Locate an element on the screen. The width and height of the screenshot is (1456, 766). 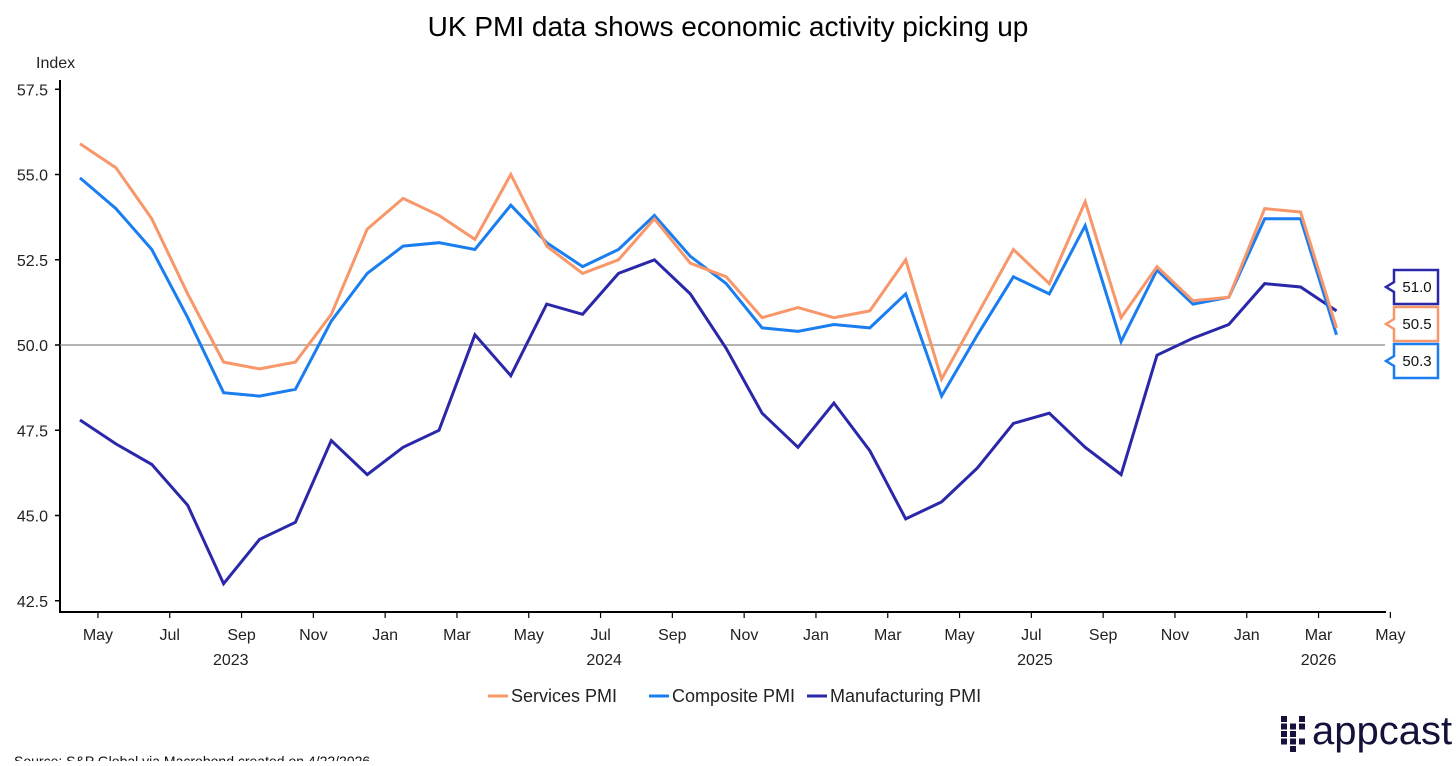
y-axis: 42.5 45.0 47.5 50.0 52.5 55.0 57.5 is located at coordinates (38, 346).